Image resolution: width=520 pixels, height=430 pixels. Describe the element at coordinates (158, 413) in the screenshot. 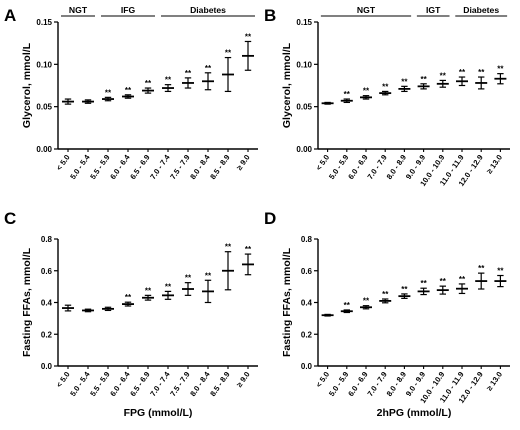

I see `x-axis-label: FPG (mmol/L)` at that location.